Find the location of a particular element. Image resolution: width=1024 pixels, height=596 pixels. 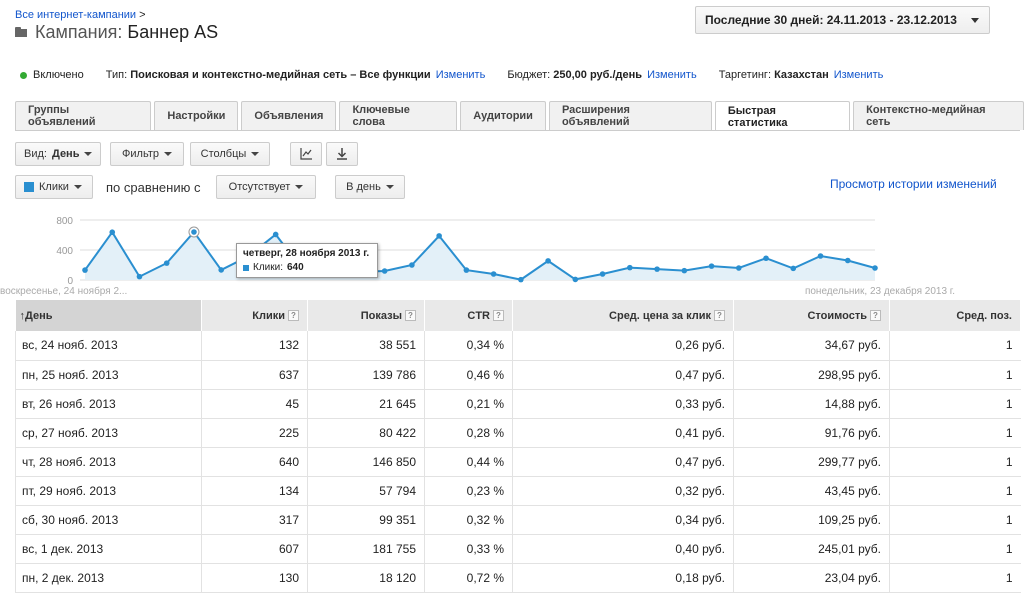

tooltip-series-swatch is located at coordinates (246, 267).